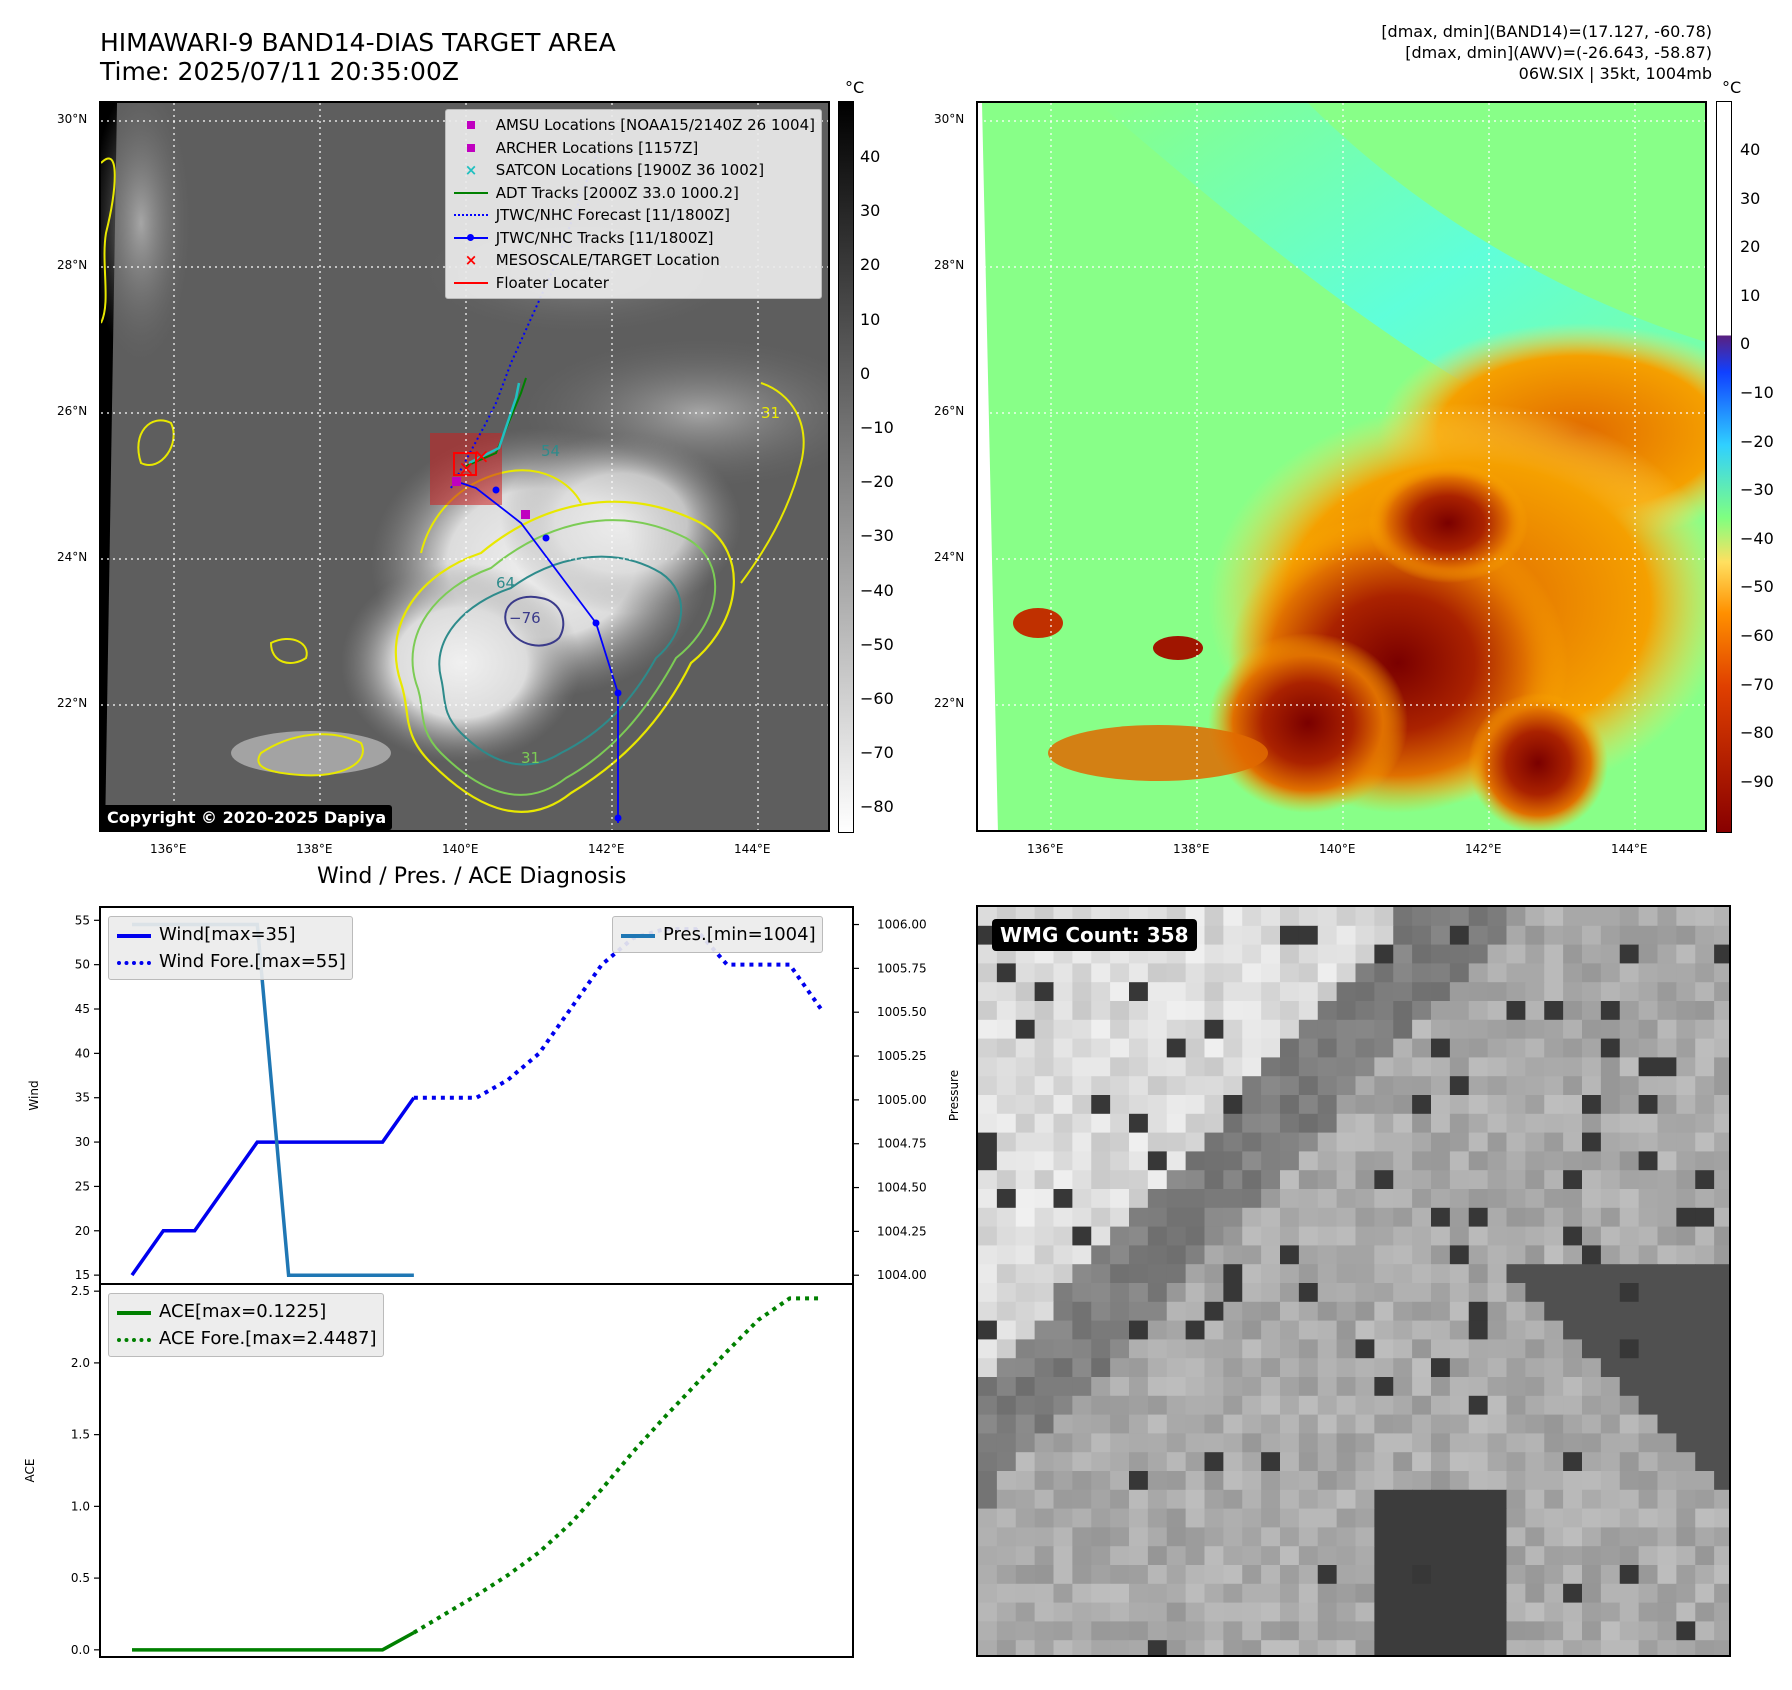 Image resolution: width=1792 pixels, height=1690 pixels. Describe the element at coordinates (246, 1338) in the screenshot. I see `legend-item: ACE Fore.[max=2.4487]` at that location.